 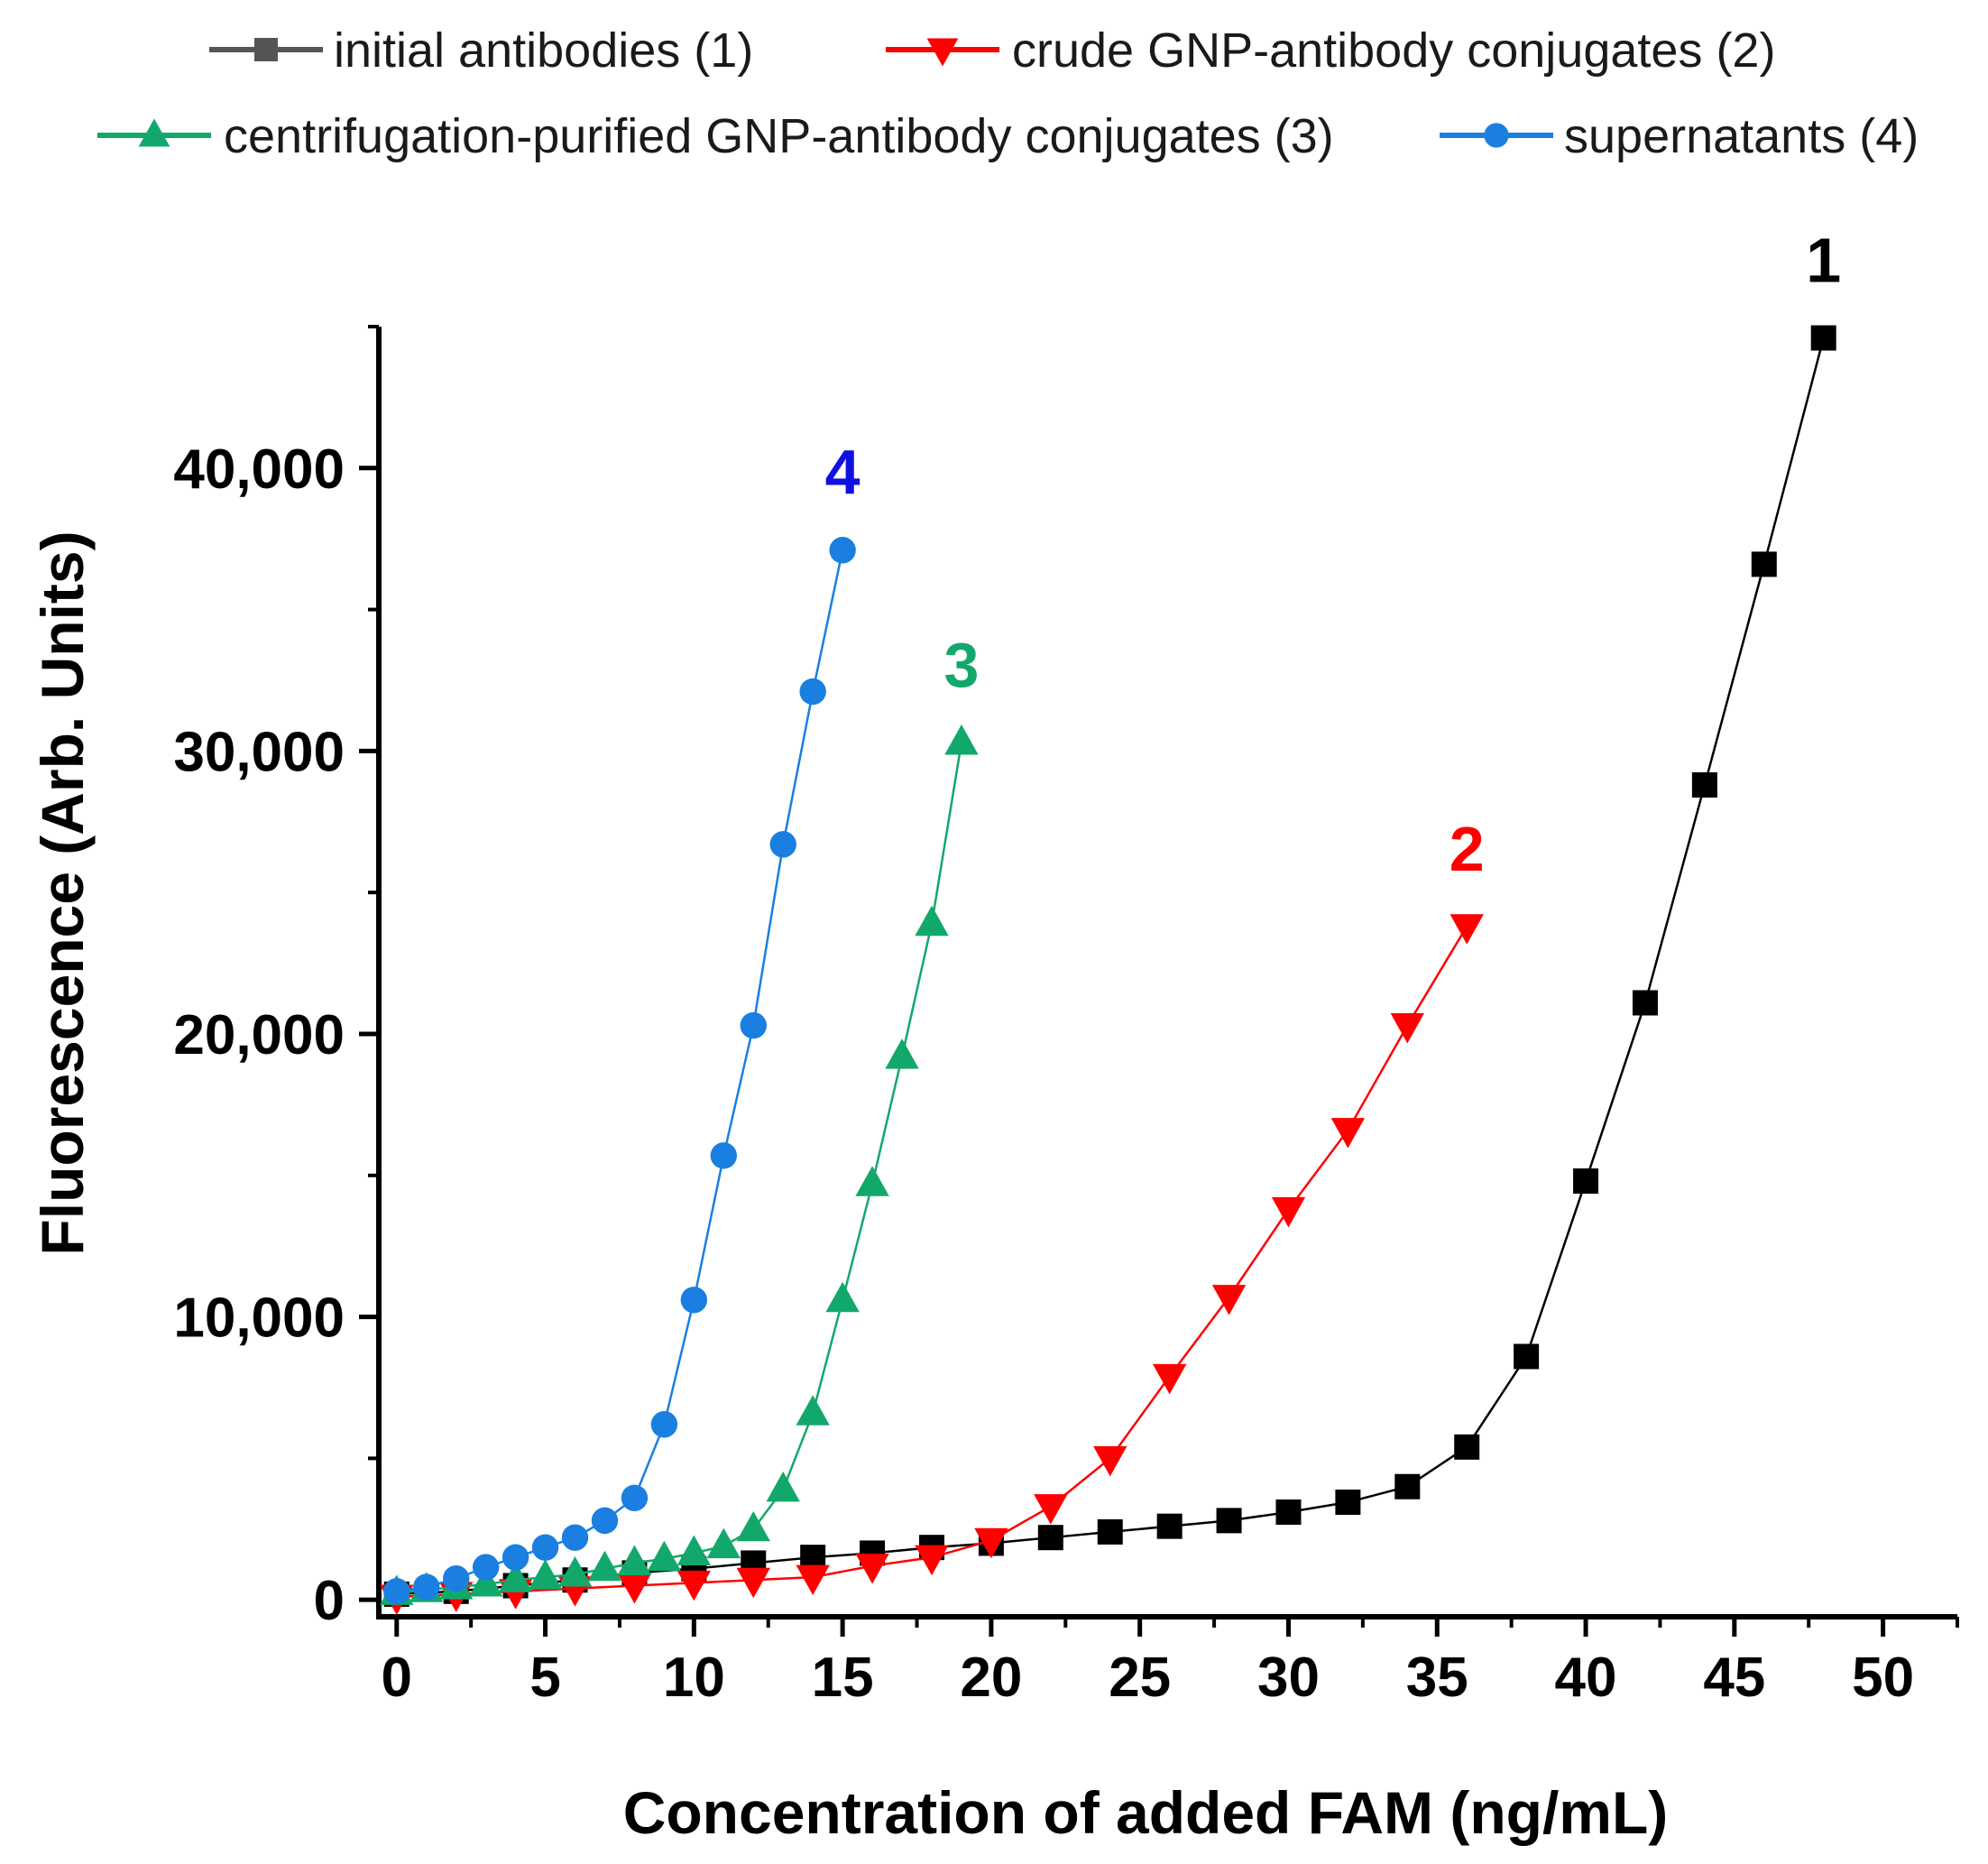 I want to click on x-tick-label: 40, so click(x=1586, y=1678).